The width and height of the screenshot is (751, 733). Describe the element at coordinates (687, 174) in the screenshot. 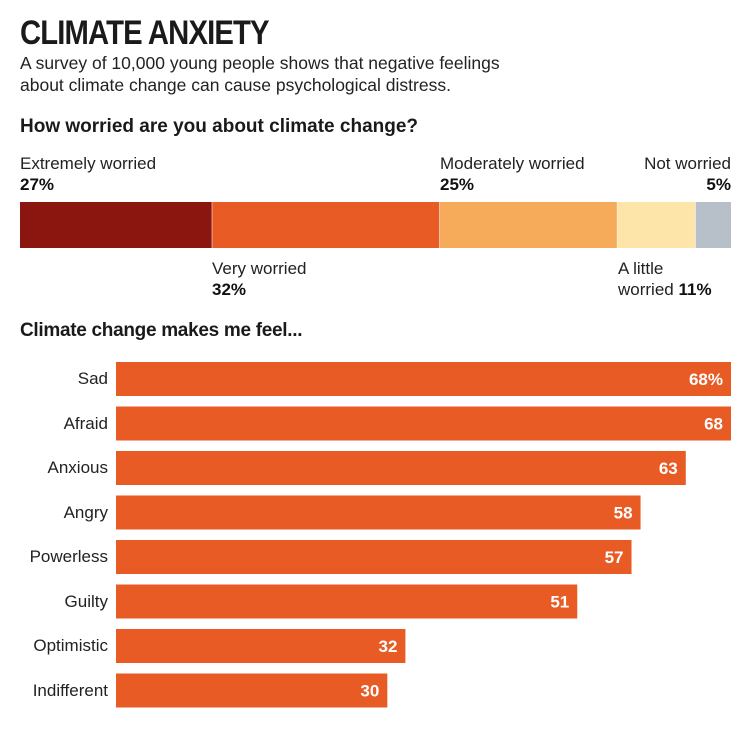

I see `segment-label-not-worried: Not worried 5%` at that location.